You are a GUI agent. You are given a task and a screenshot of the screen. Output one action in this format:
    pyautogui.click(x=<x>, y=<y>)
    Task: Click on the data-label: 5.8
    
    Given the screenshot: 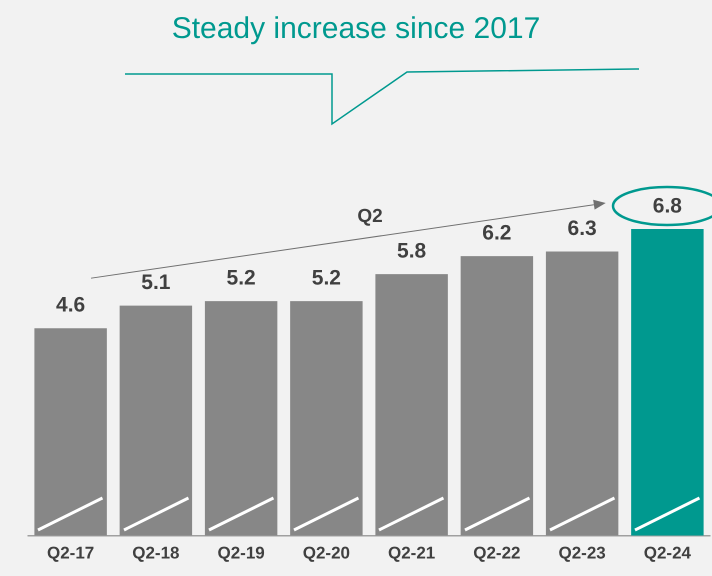 What is the action you would take?
    pyautogui.click(x=412, y=250)
    